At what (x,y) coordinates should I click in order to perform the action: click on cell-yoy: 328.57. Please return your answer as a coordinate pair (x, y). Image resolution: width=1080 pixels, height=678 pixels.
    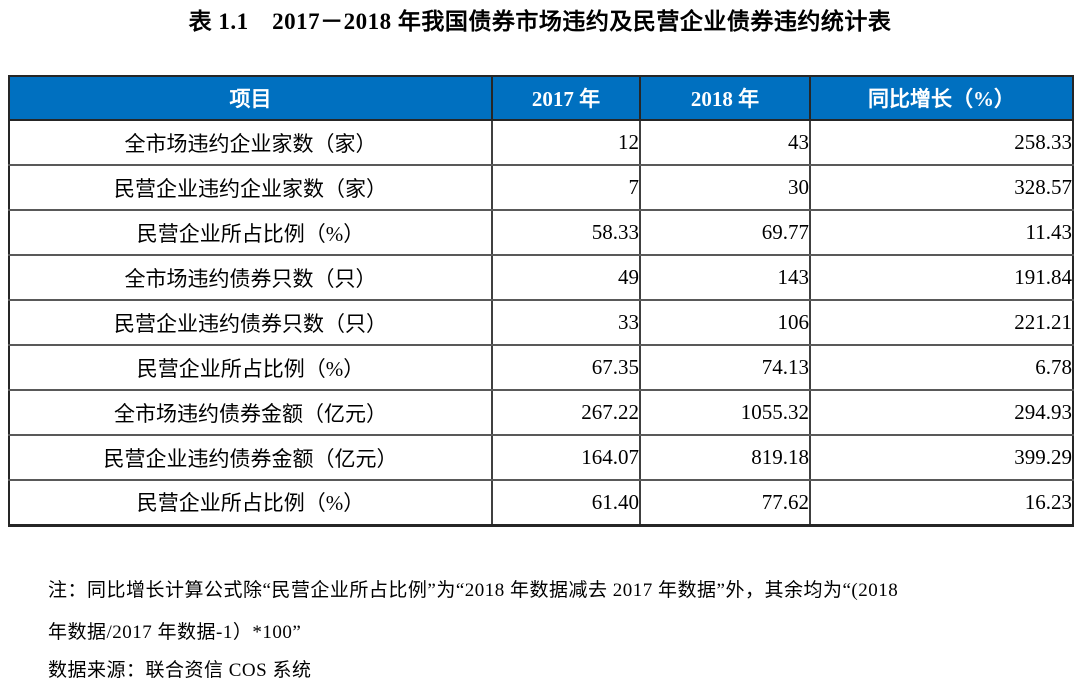
    Looking at the image, I should click on (941, 187).